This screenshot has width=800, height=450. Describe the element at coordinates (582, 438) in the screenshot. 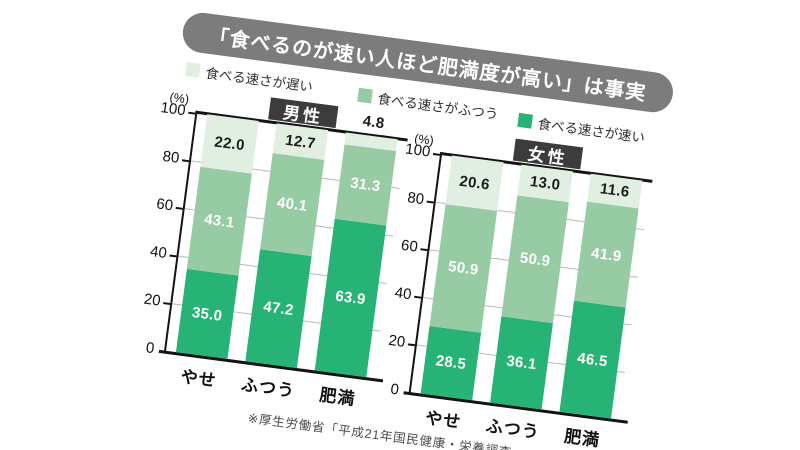

I see `category-label: 肥満` at that location.